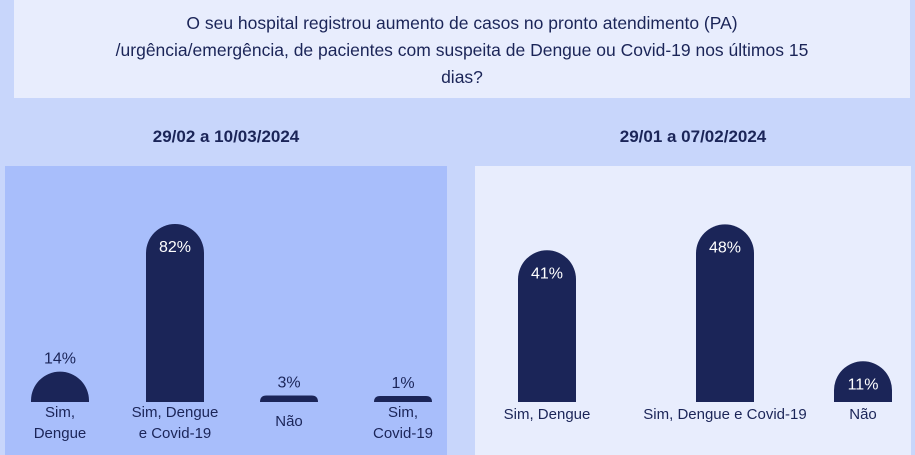  Describe the element at coordinates (226, 136) in the screenshot. I see `chart-title-left: 29/02 a 10/03/2024` at that location.